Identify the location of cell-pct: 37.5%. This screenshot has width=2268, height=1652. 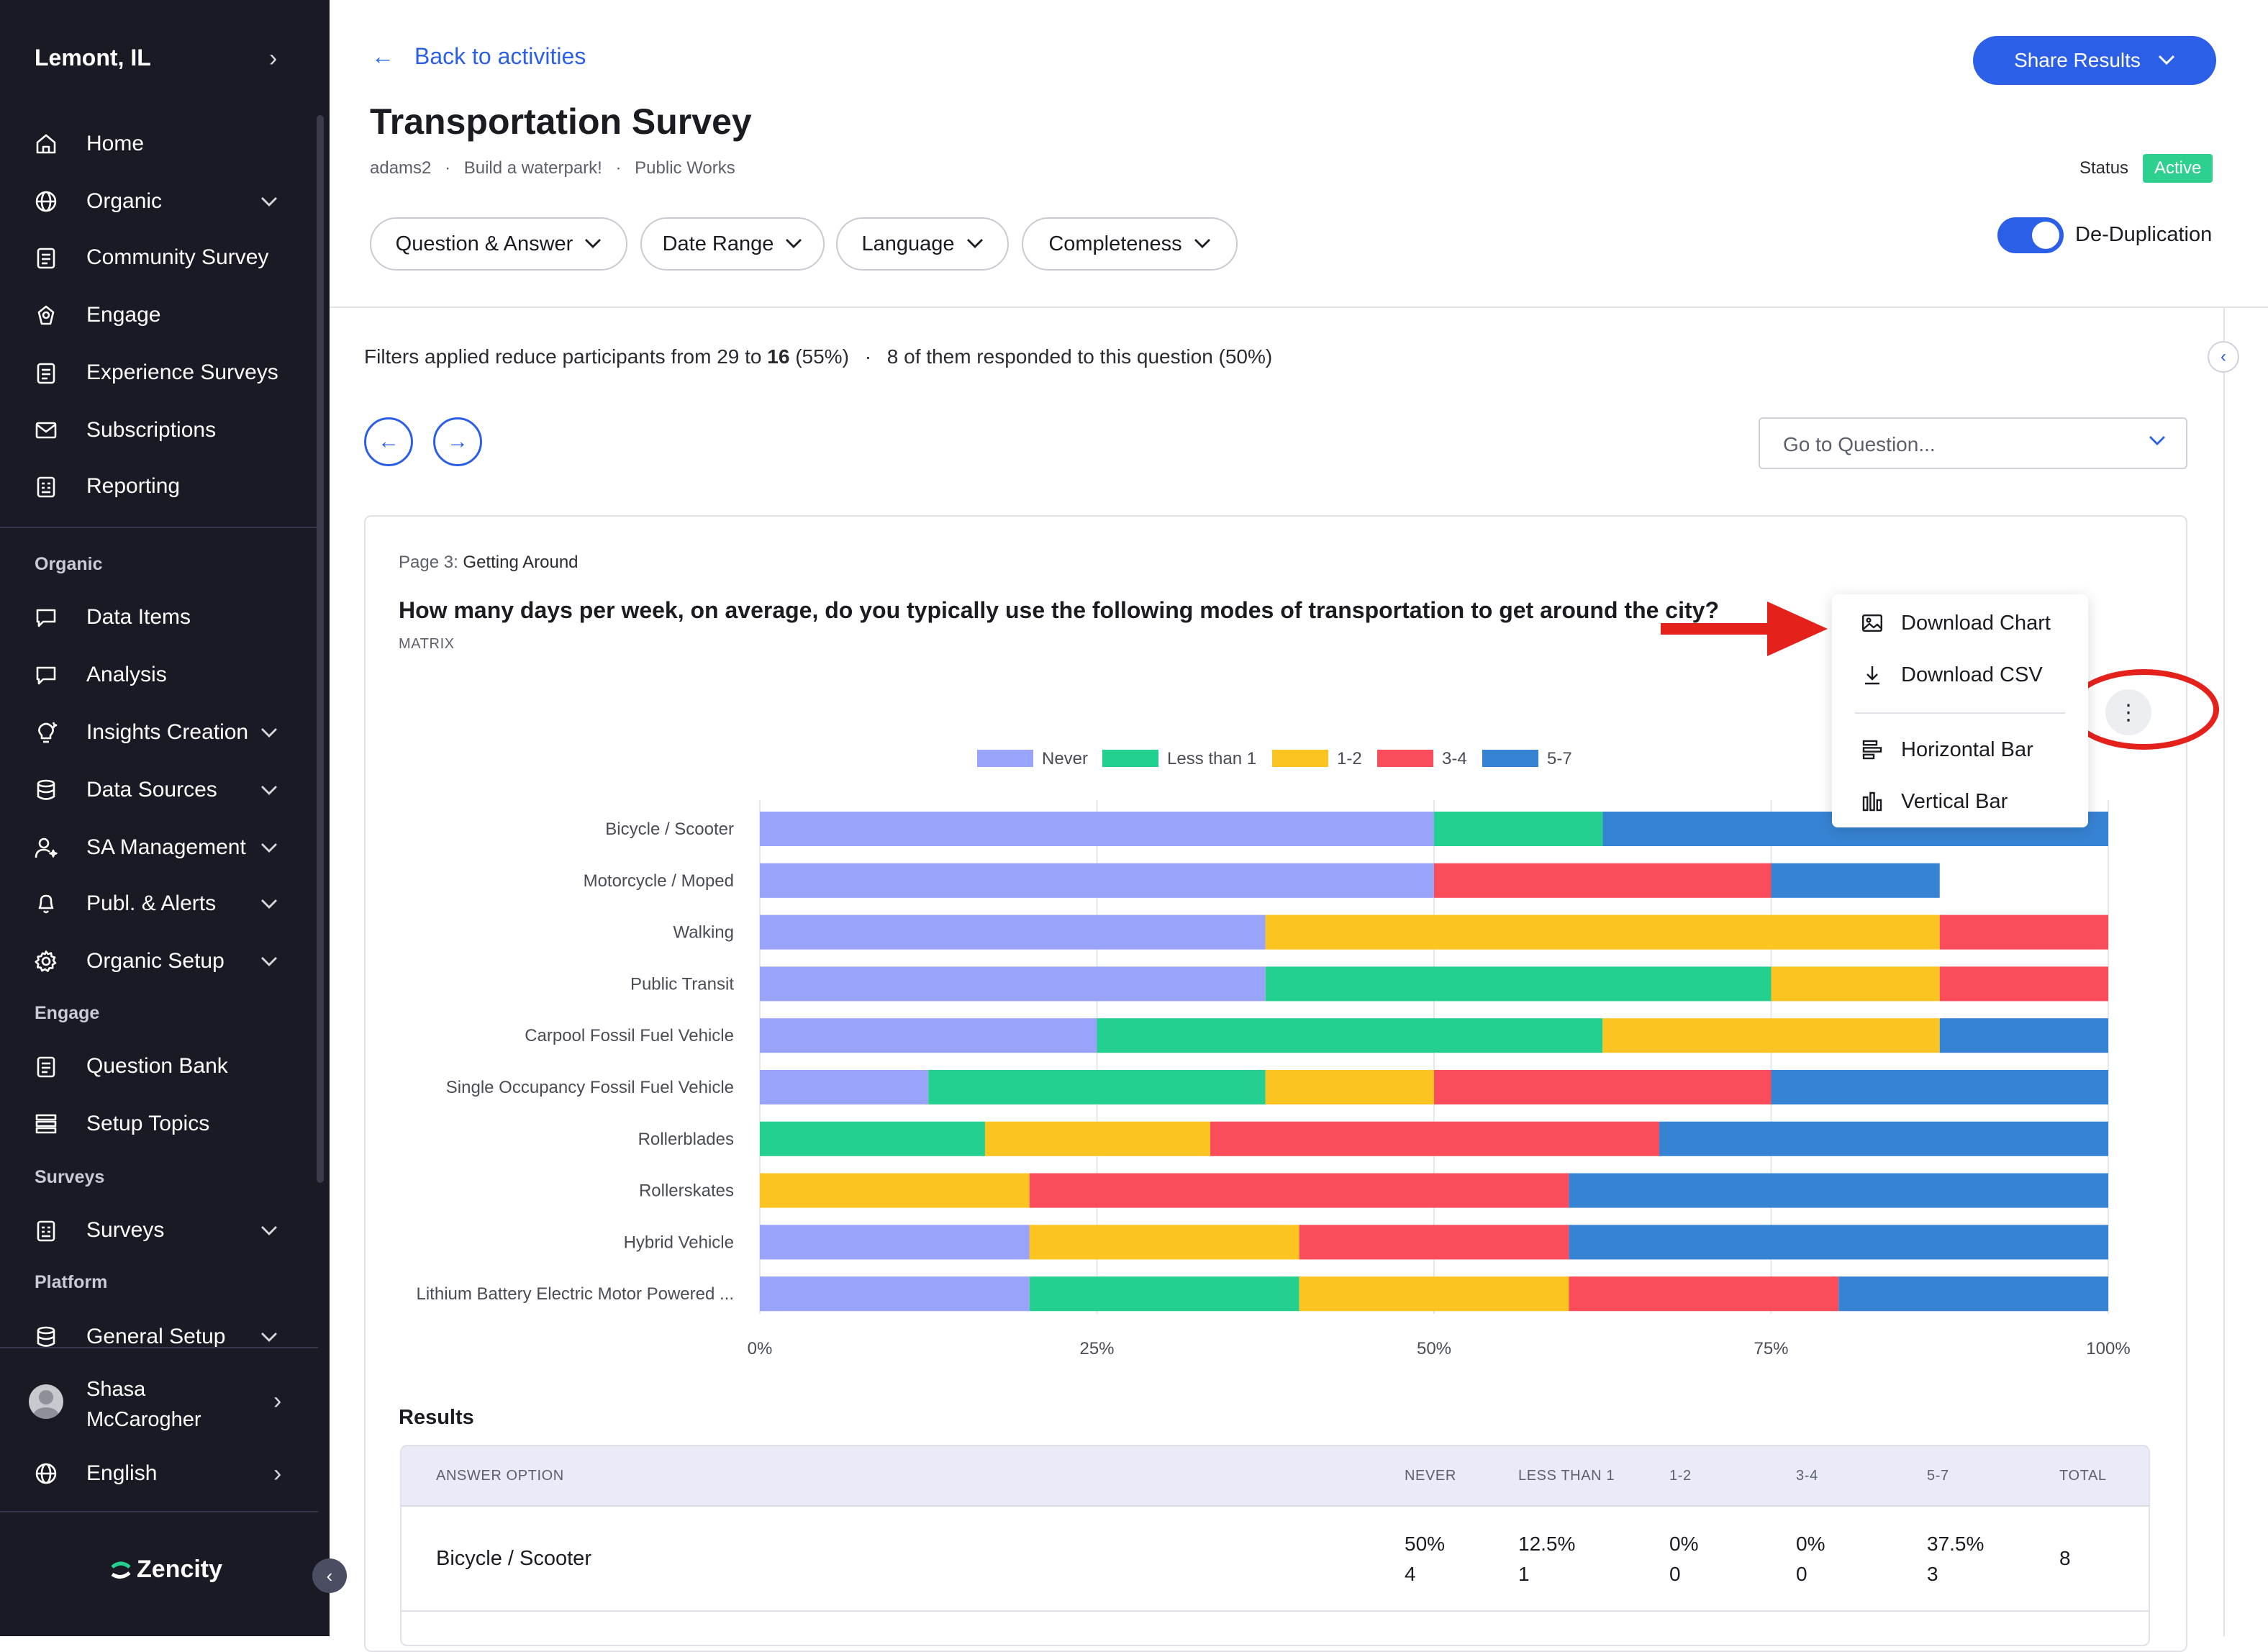
(1955, 1544).